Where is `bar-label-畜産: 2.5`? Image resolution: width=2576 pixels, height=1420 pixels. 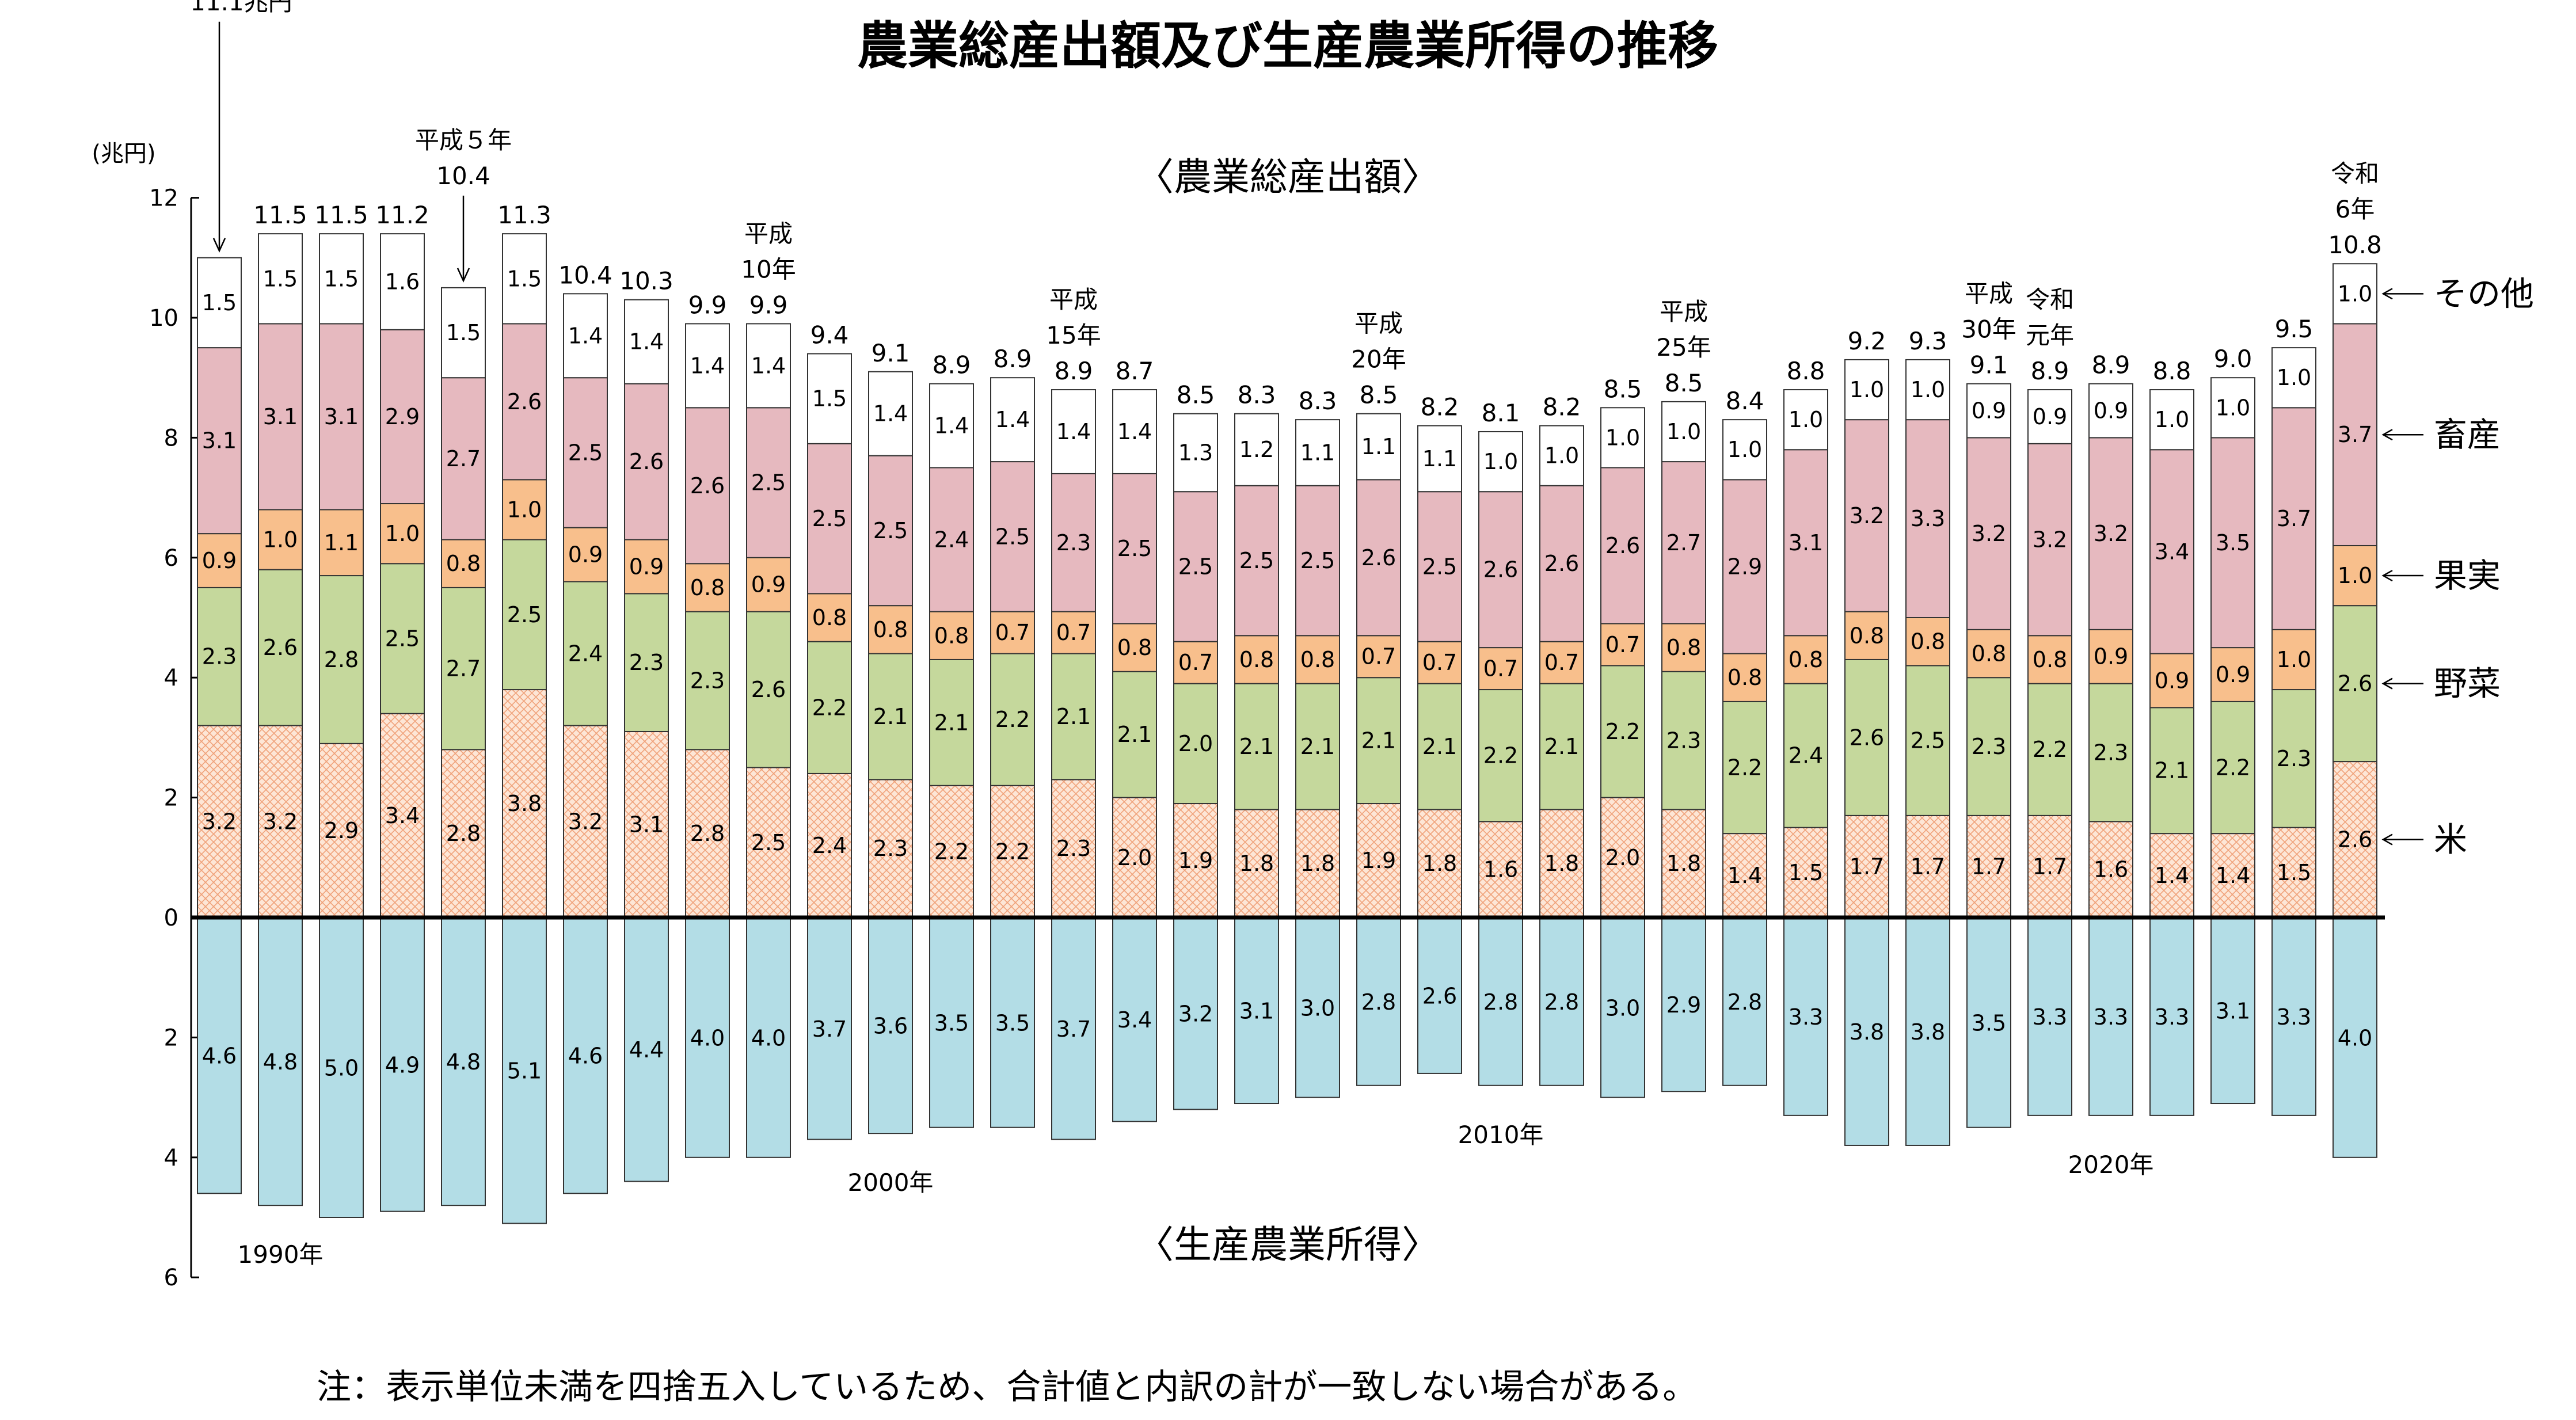
bar-label-畜産: 2.5 is located at coordinates (1318, 560).